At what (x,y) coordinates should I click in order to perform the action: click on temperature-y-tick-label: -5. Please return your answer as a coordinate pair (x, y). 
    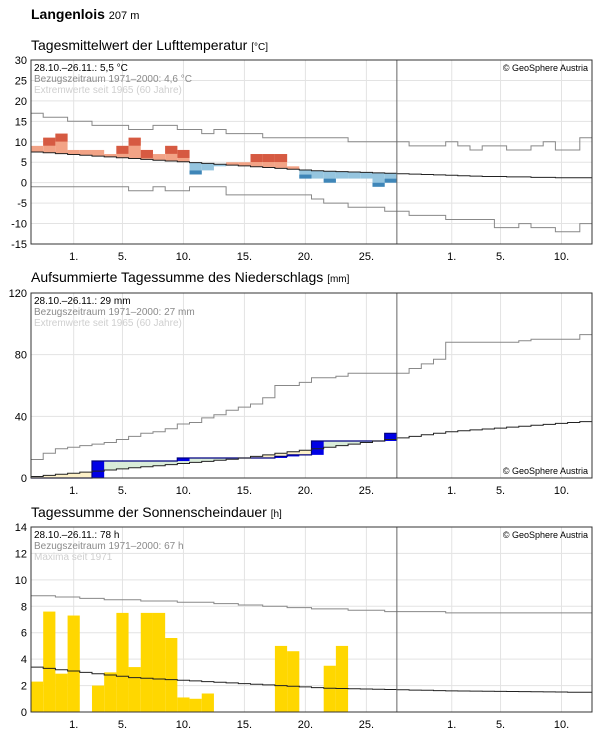
    Looking at the image, I should click on (22, 204).